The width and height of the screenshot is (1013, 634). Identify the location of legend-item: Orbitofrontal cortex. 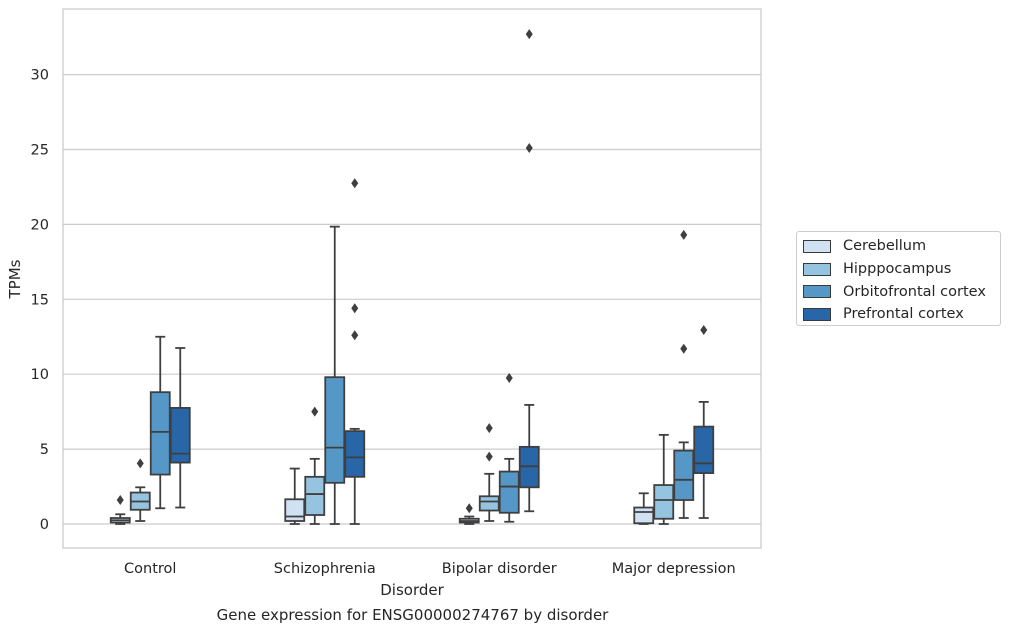
(901, 291).